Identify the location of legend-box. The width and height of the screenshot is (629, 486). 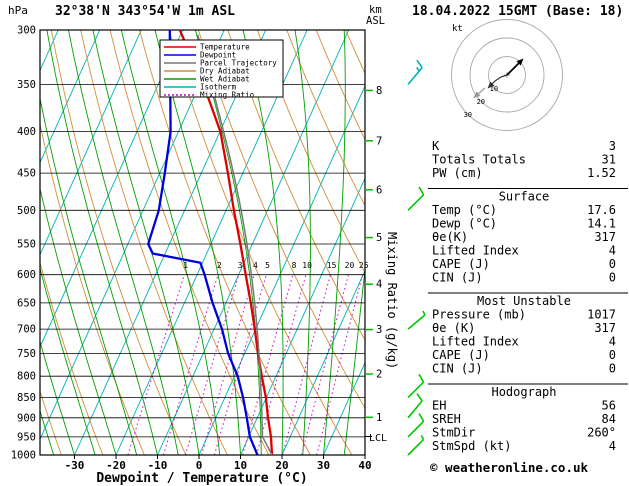
(221, 68).